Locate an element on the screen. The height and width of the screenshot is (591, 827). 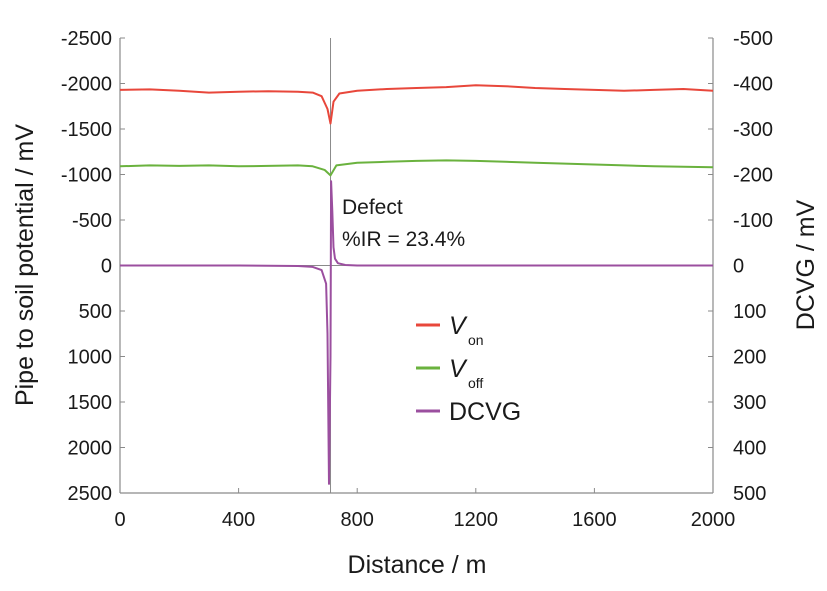
x-tick-label: 0 is located at coordinates (119, 520).